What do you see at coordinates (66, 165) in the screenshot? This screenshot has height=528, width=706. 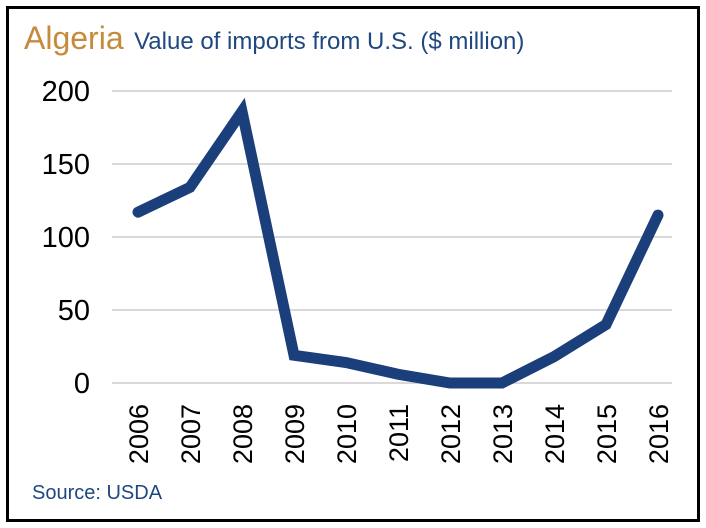 I see `y-tick-label: 150` at bounding box center [66, 165].